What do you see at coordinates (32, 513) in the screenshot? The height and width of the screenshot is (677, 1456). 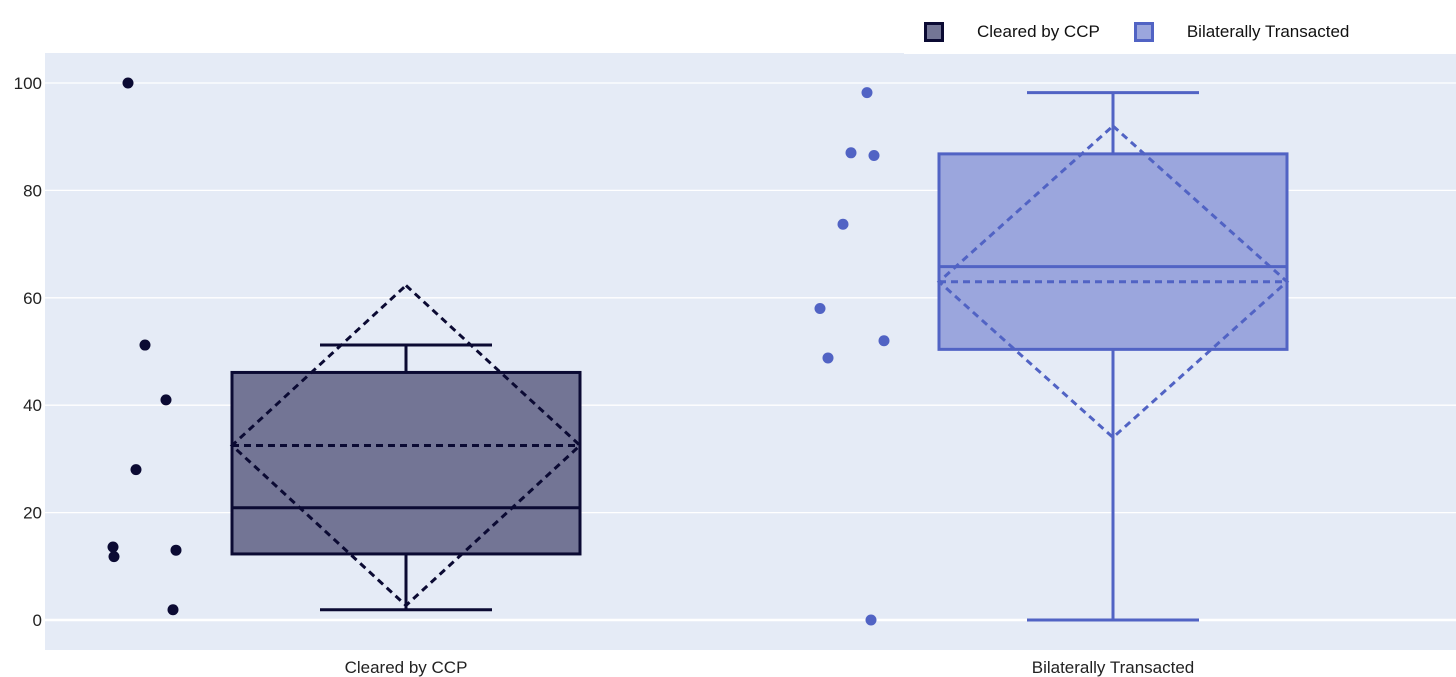 I see `y-tick-label-20: 20` at bounding box center [32, 513].